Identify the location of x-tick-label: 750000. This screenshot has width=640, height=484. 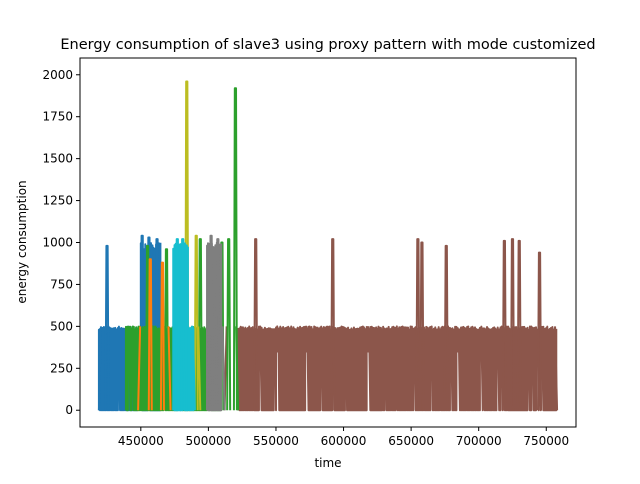
(546, 441).